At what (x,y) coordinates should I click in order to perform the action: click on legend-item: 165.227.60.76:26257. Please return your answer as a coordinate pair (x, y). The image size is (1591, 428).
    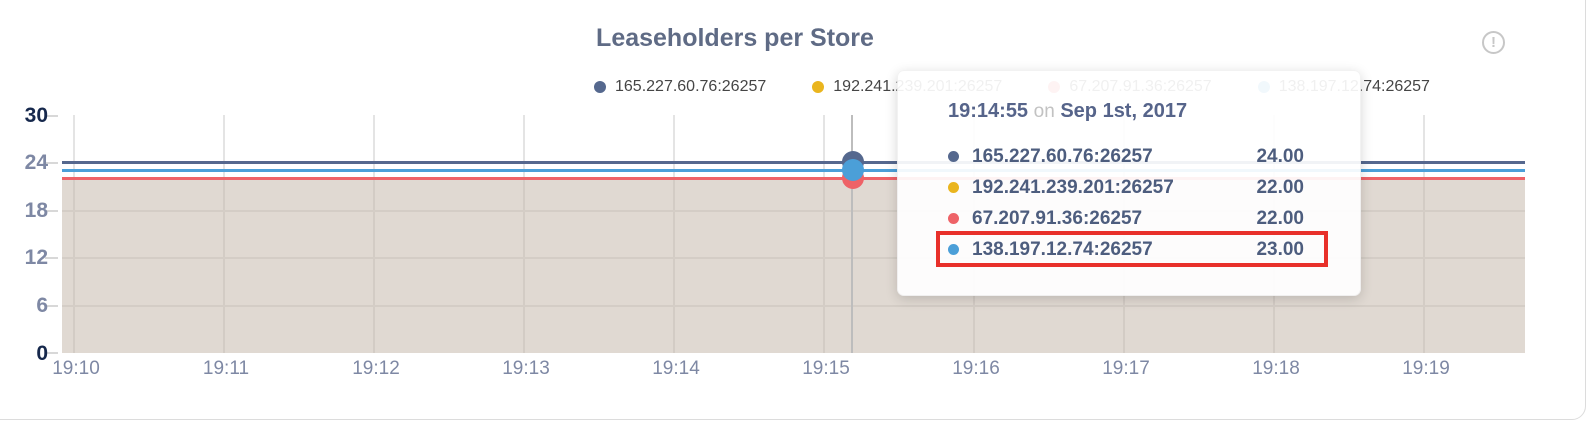
    Looking at the image, I should click on (680, 87).